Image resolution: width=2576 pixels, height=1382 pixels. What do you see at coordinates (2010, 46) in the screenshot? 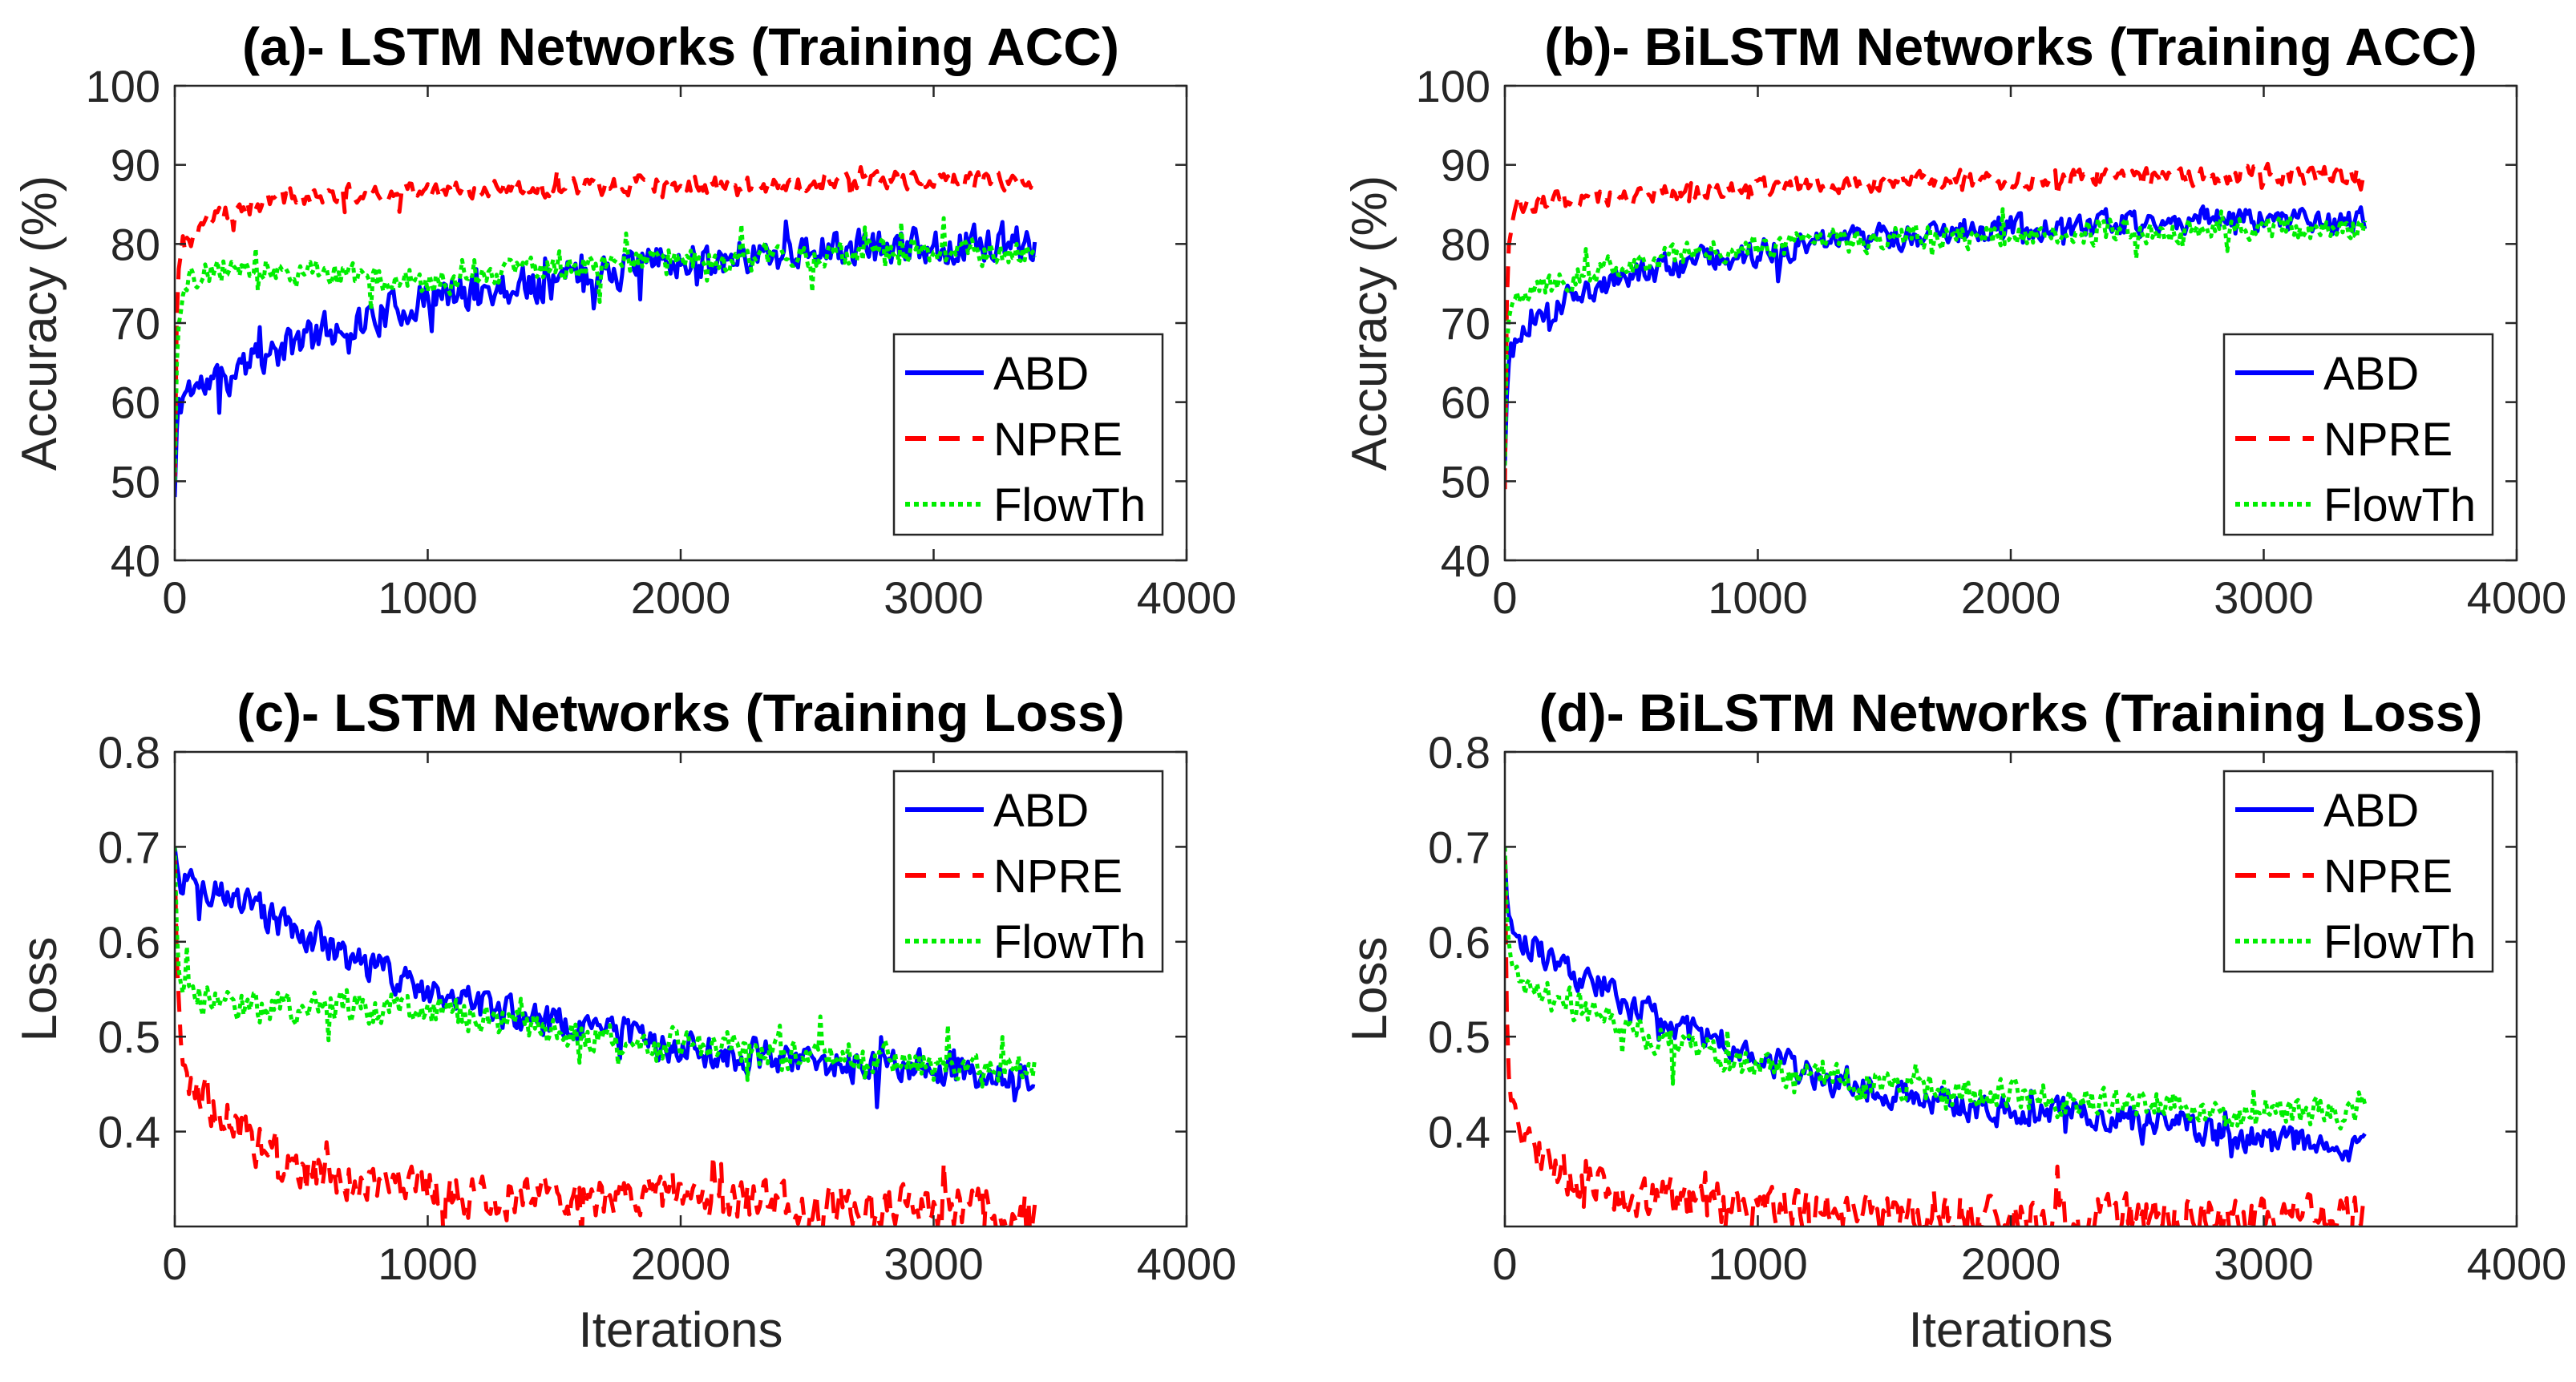
I see `chart-title: (b)- BiLSTM Networks (Training ACC)` at bounding box center [2010, 46].